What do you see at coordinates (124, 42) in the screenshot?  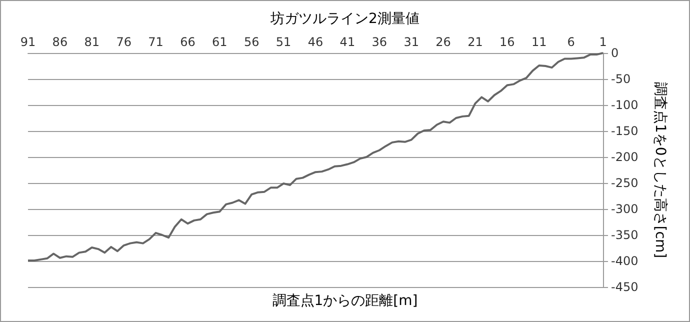 I see `x-tick-label: 76` at bounding box center [124, 42].